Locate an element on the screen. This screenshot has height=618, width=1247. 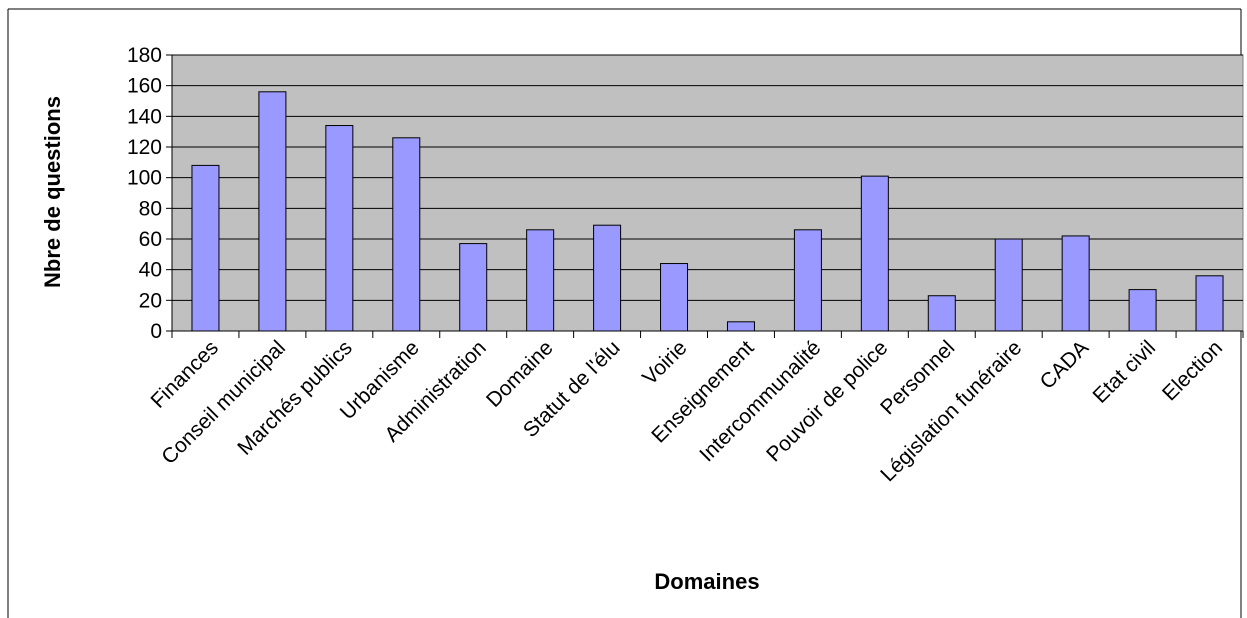
y-tick-label: 120 is located at coordinates (144, 147).